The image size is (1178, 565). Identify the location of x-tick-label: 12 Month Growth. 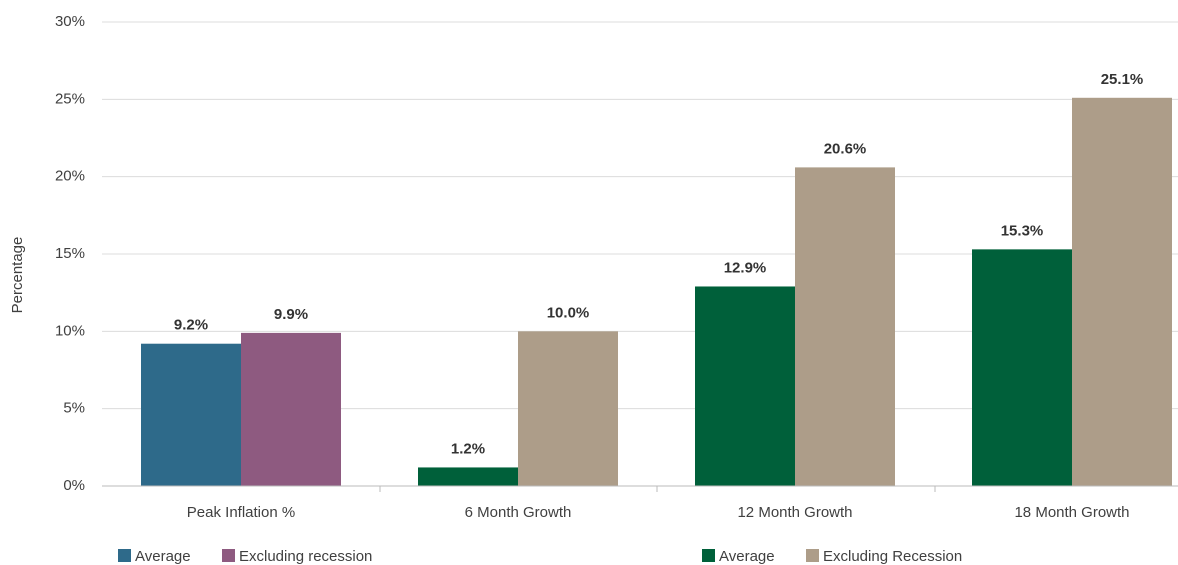
(794, 512).